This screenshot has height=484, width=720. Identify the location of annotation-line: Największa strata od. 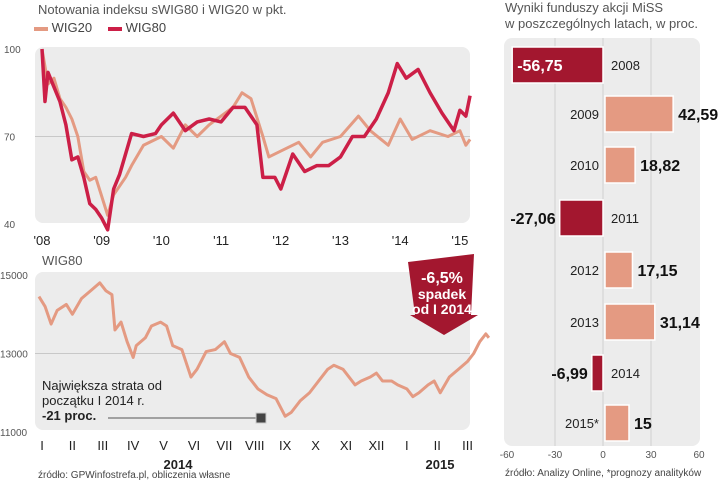
(102, 385).